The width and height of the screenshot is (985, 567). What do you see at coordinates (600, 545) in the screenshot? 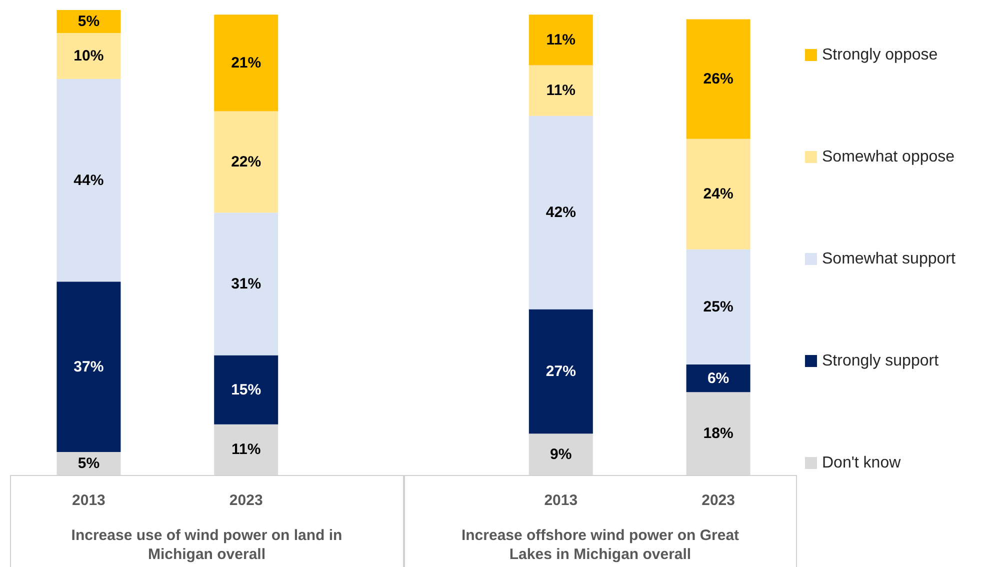
I see `text: Increase offshore wind power on Great Lakes in Michigan overall` at bounding box center [600, 545].